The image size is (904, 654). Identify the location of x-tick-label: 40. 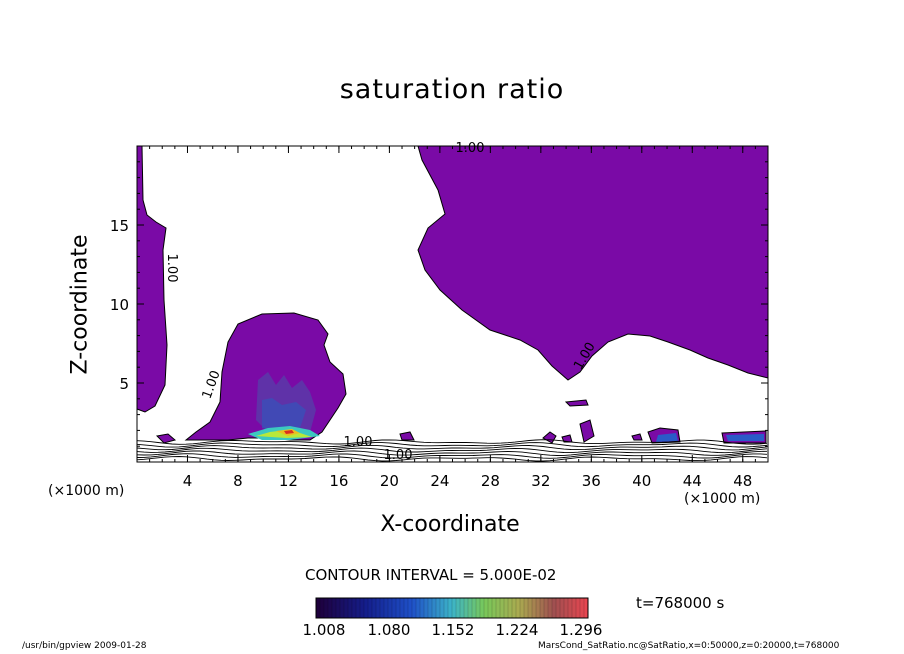
(641, 481).